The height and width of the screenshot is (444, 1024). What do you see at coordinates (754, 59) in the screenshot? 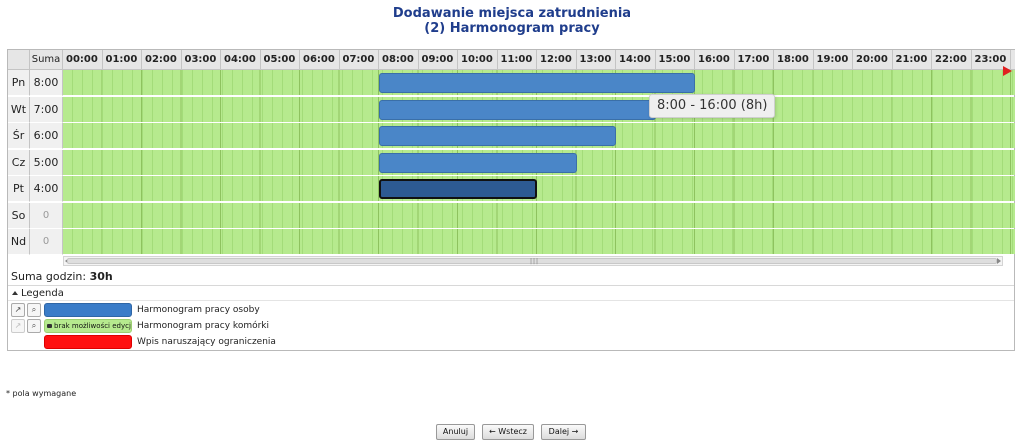
I see `hour-header: 17:00` at bounding box center [754, 59].